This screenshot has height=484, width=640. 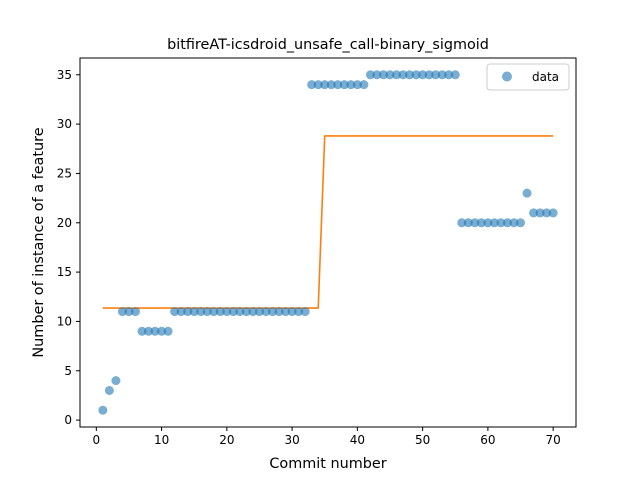 I want to click on x-tick-label: 30, so click(x=291, y=440).